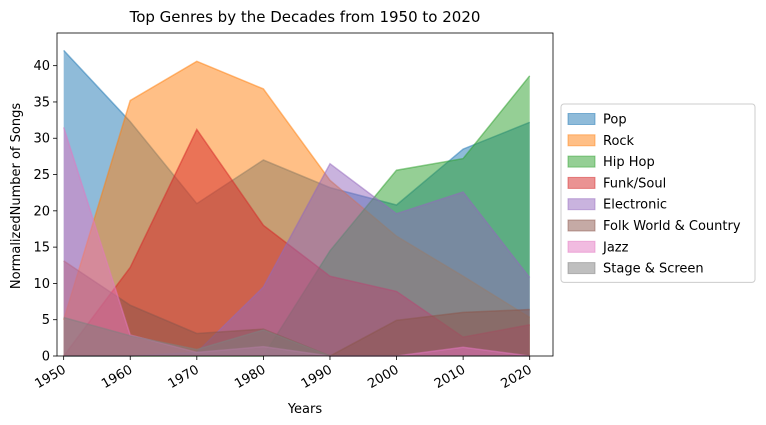 The image size is (766, 425). I want to click on legend-label: Electronic, so click(635, 205).